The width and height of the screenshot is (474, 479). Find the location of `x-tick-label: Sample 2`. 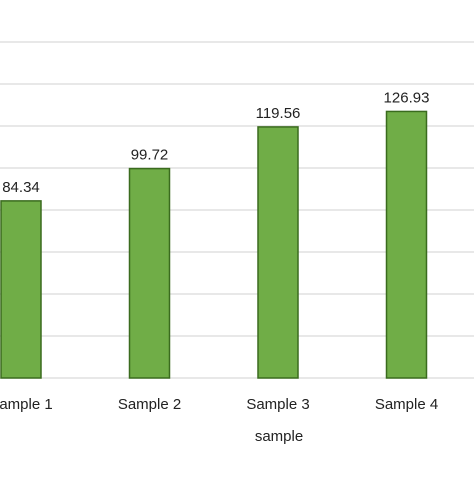

x-tick-label: Sample 2 is located at coordinates (149, 404).